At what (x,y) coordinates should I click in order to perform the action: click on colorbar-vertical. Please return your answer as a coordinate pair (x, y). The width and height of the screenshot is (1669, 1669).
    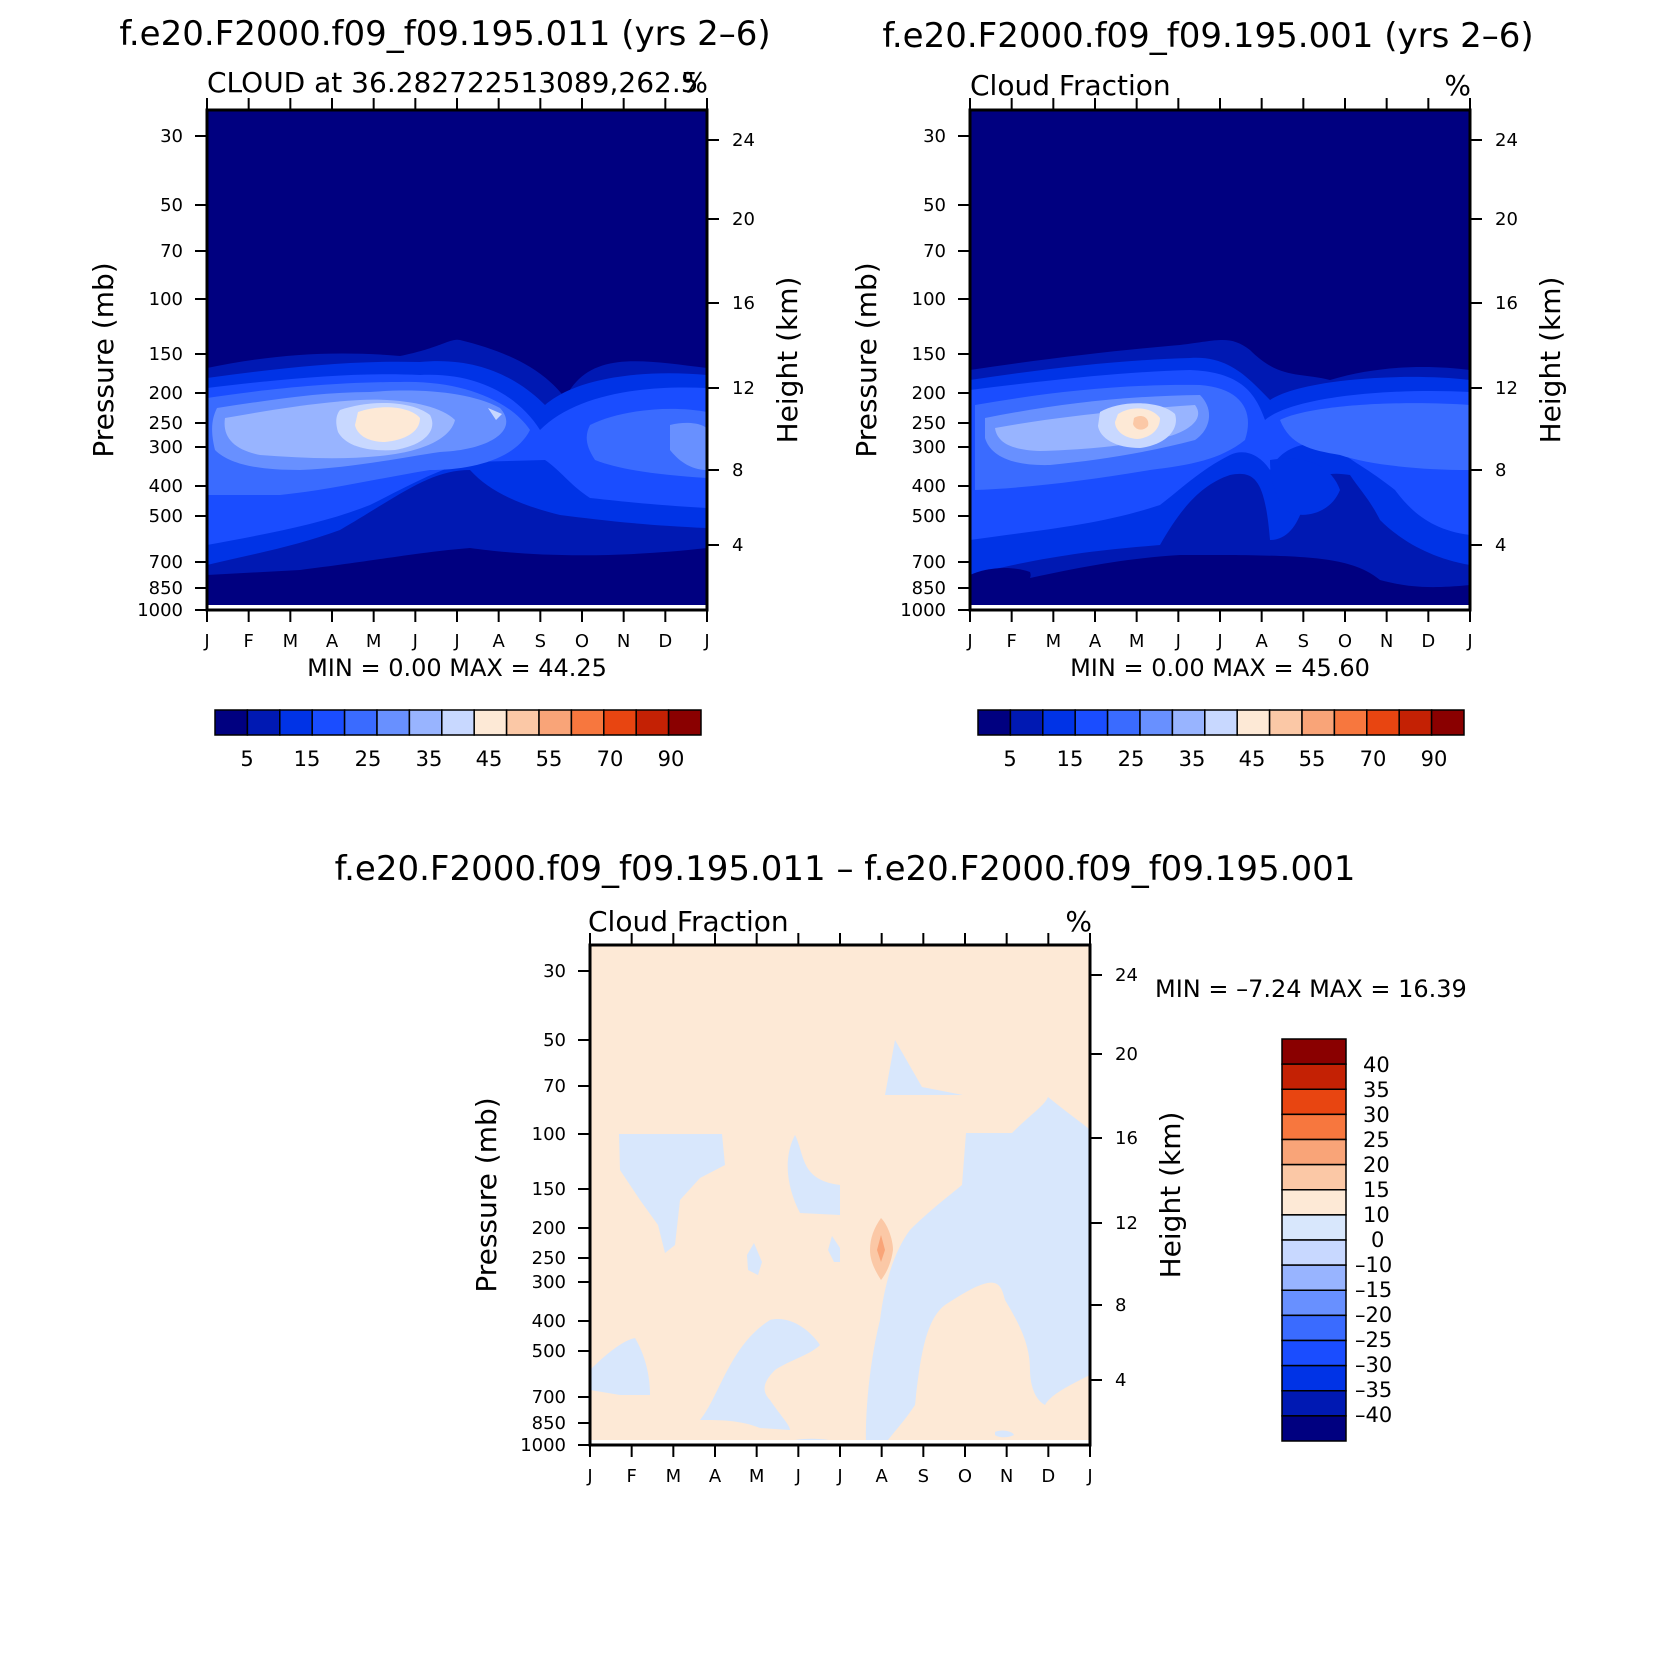
    Looking at the image, I should click on (1314, 1240).